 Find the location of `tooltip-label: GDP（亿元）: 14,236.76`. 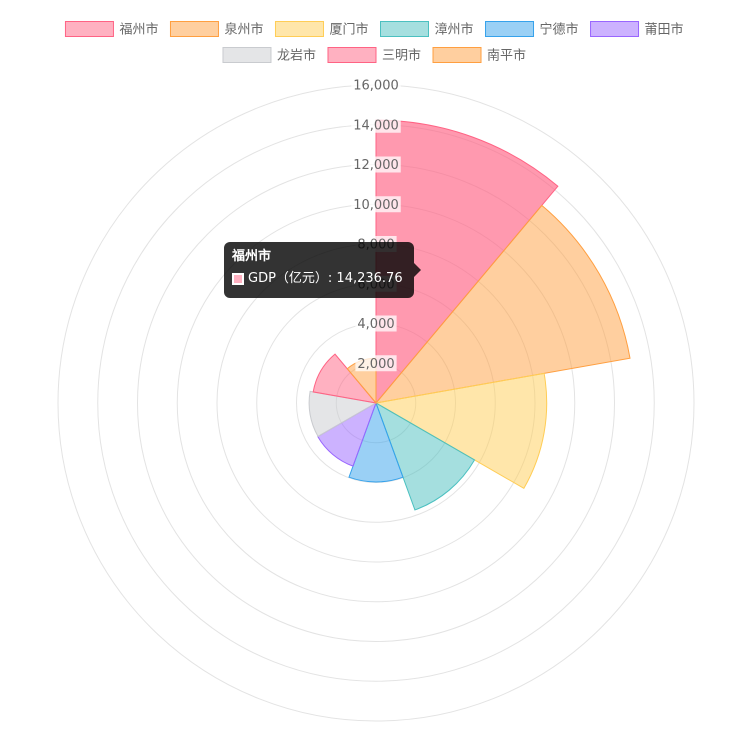

tooltip-label: GDP（亿元）: 14,236.76 is located at coordinates (325, 278).